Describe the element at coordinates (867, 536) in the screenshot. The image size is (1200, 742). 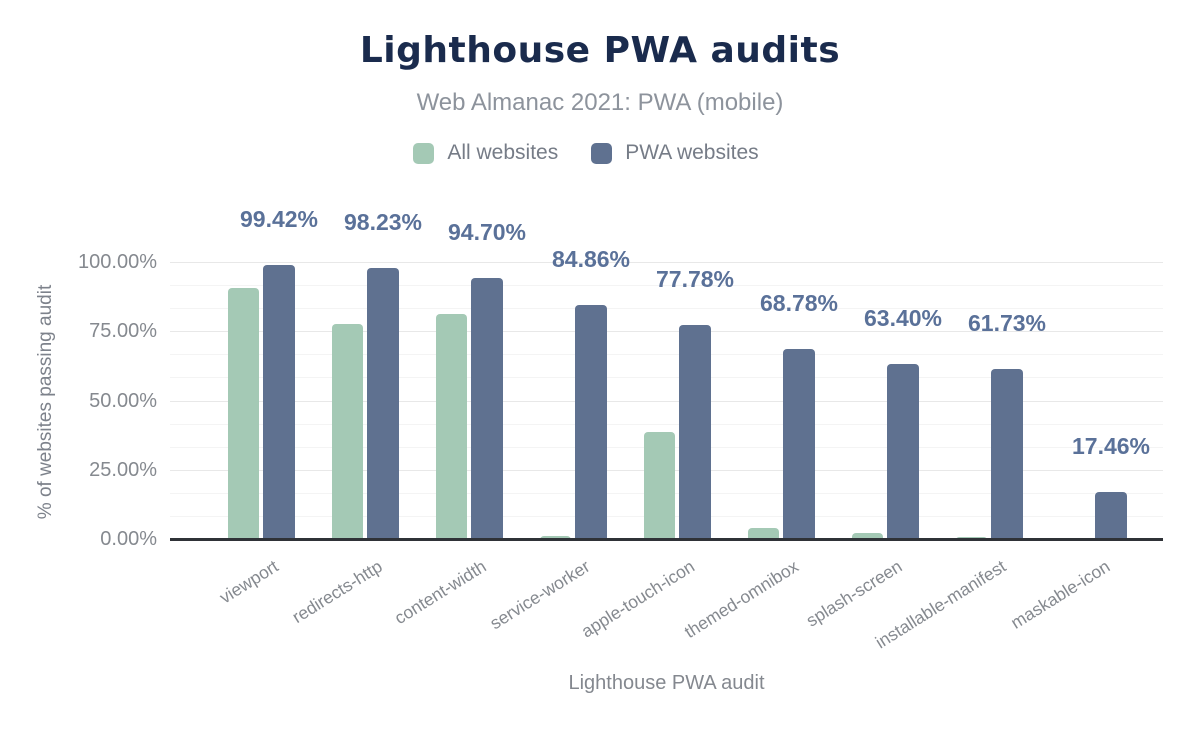
I see `bar-all-websites-splash-screen` at that location.